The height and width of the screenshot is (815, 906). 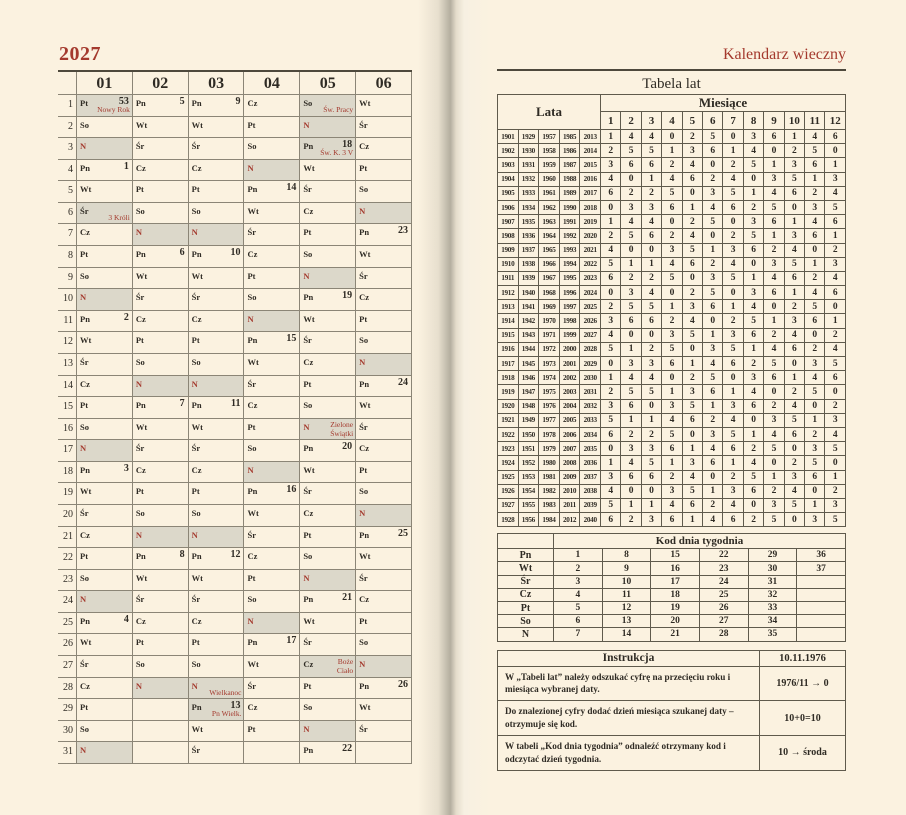 I want to click on day-number: 22, so click(x=67, y=559).